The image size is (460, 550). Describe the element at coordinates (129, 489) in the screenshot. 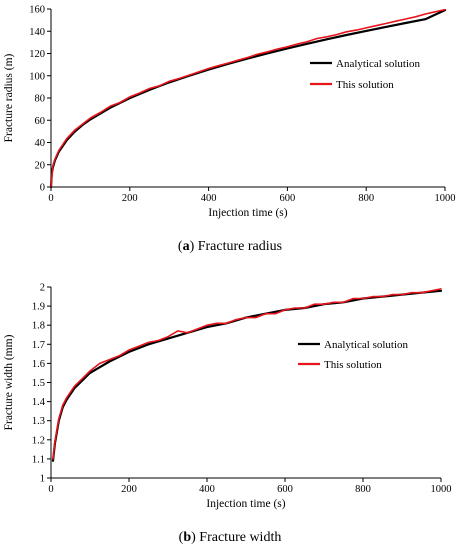

I see `chart-b-x-tick-label: 200` at that location.